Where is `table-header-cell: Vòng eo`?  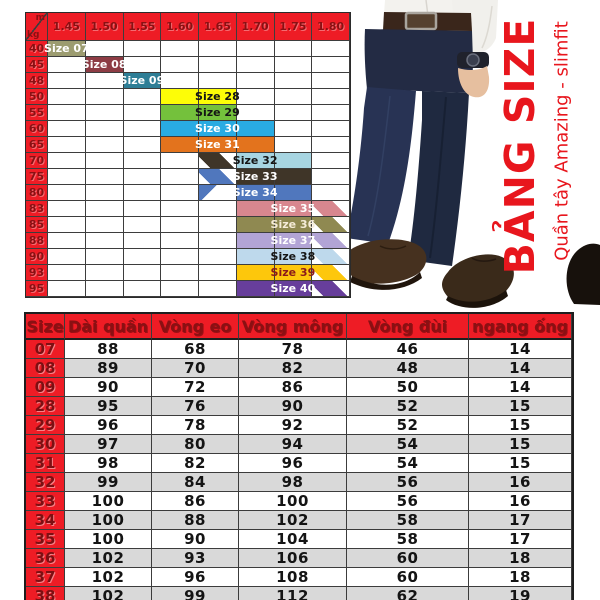 table-header-cell: Vòng eo is located at coordinates (195, 327).